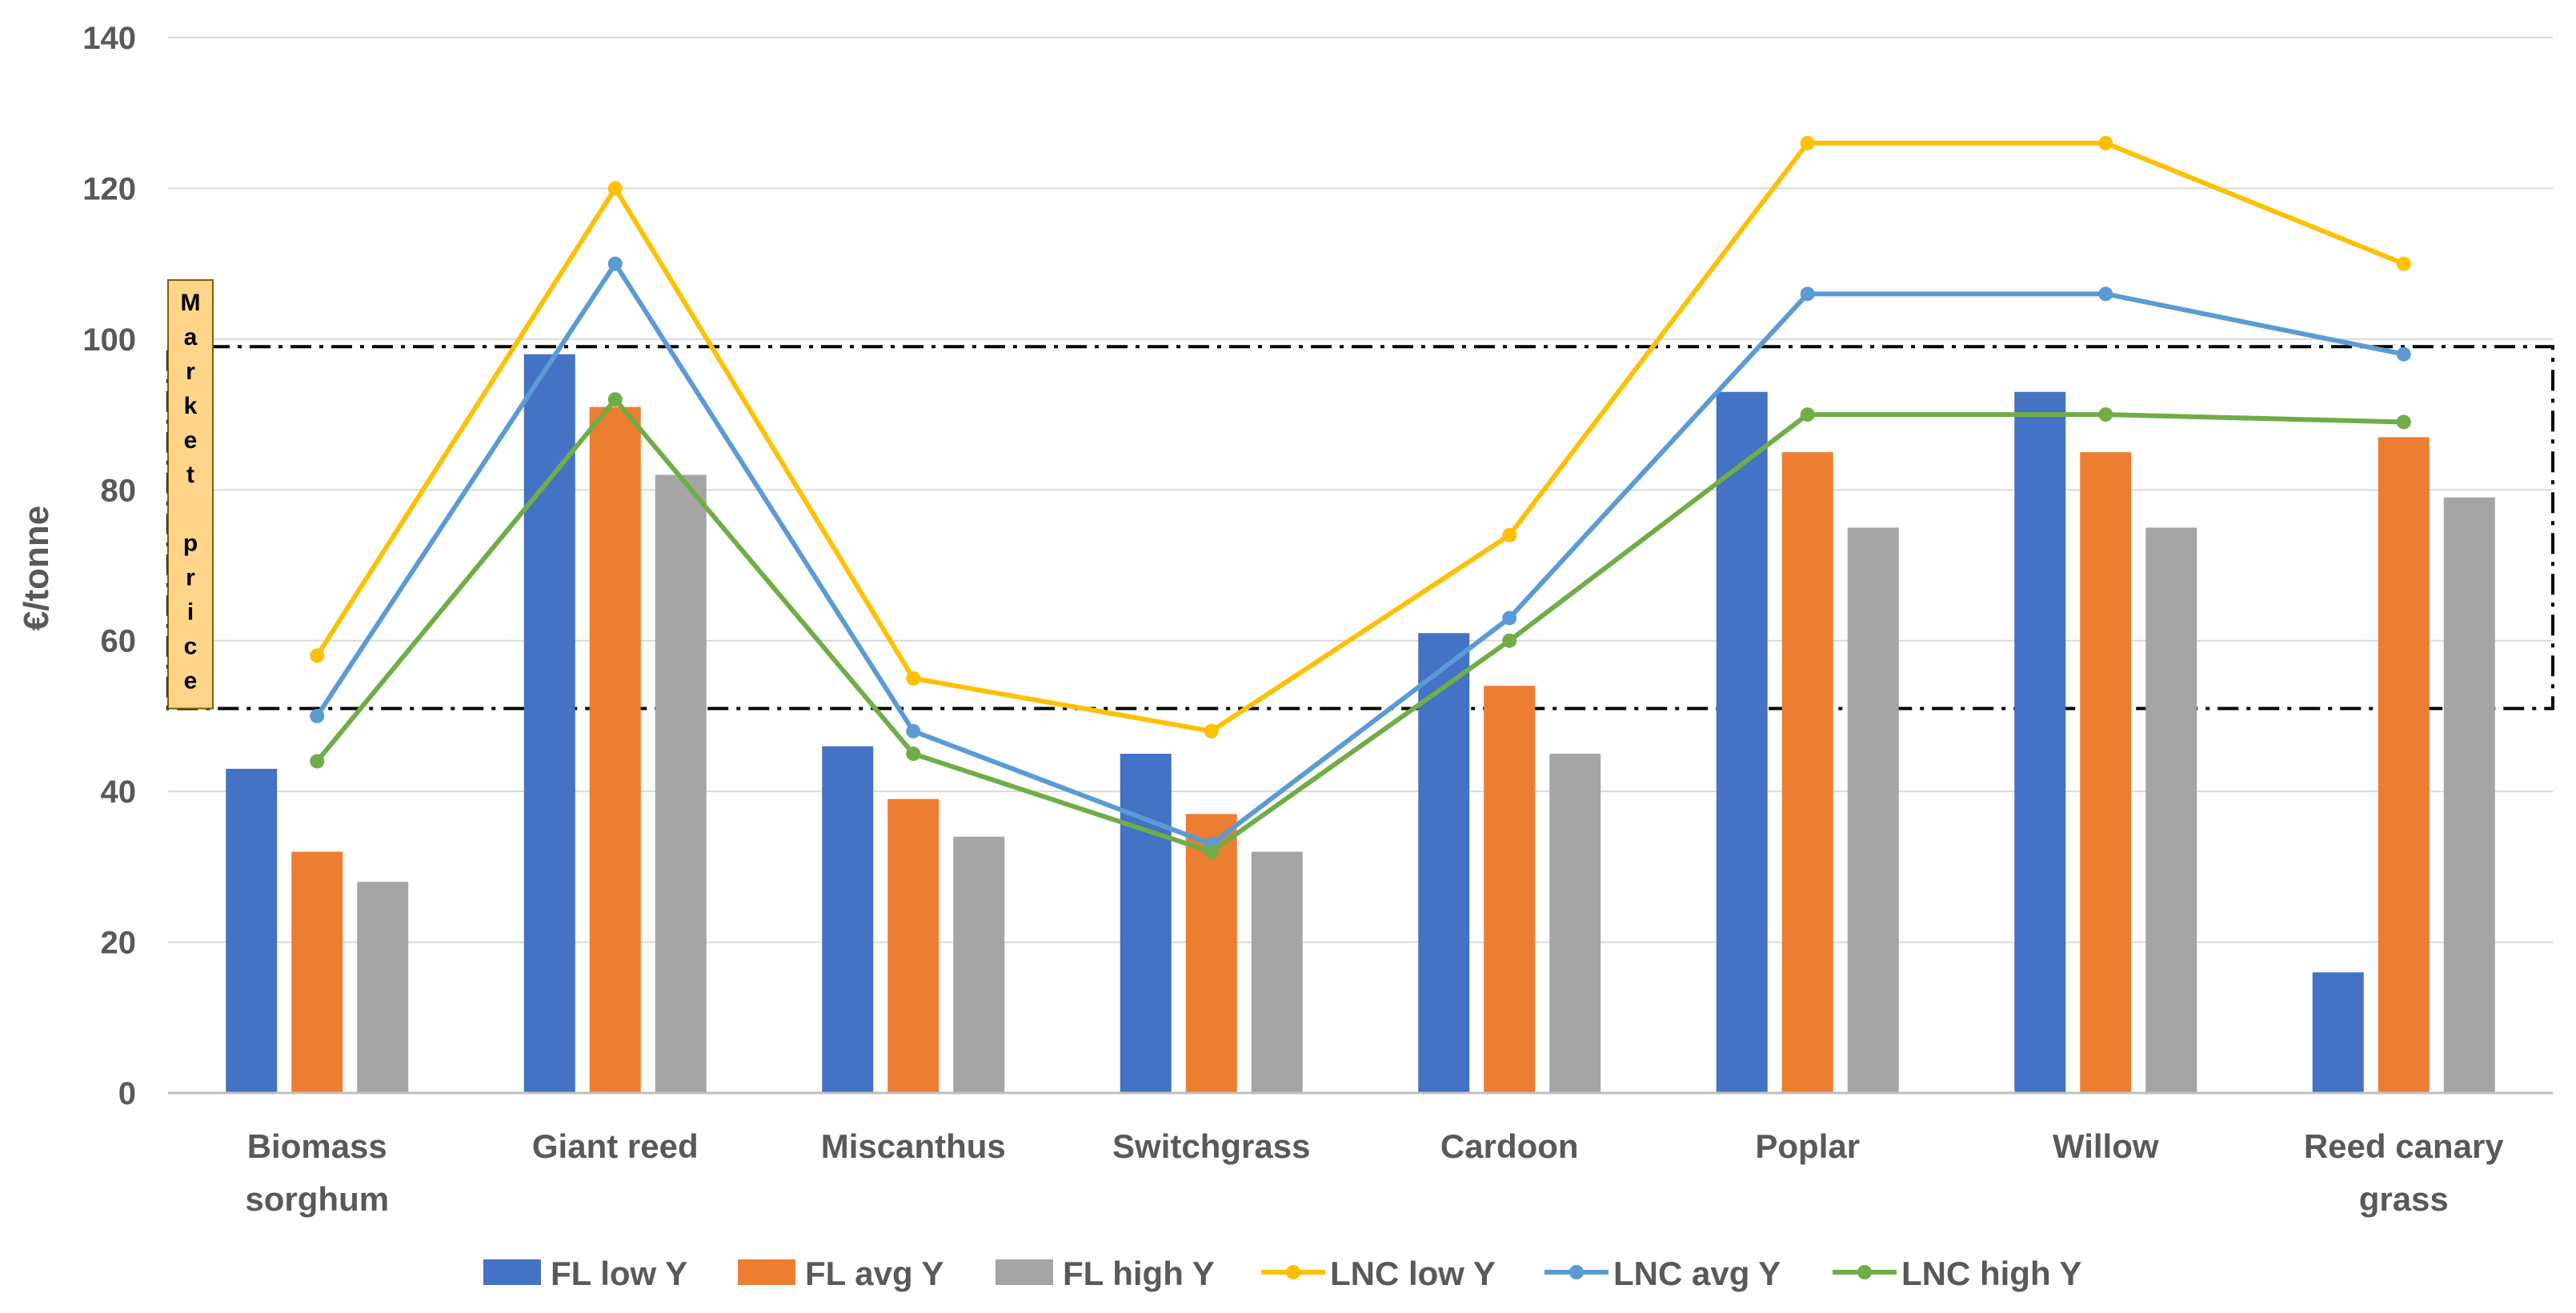 This screenshot has width=2576, height=1313. I want to click on market-price-letter: a, so click(191, 337).